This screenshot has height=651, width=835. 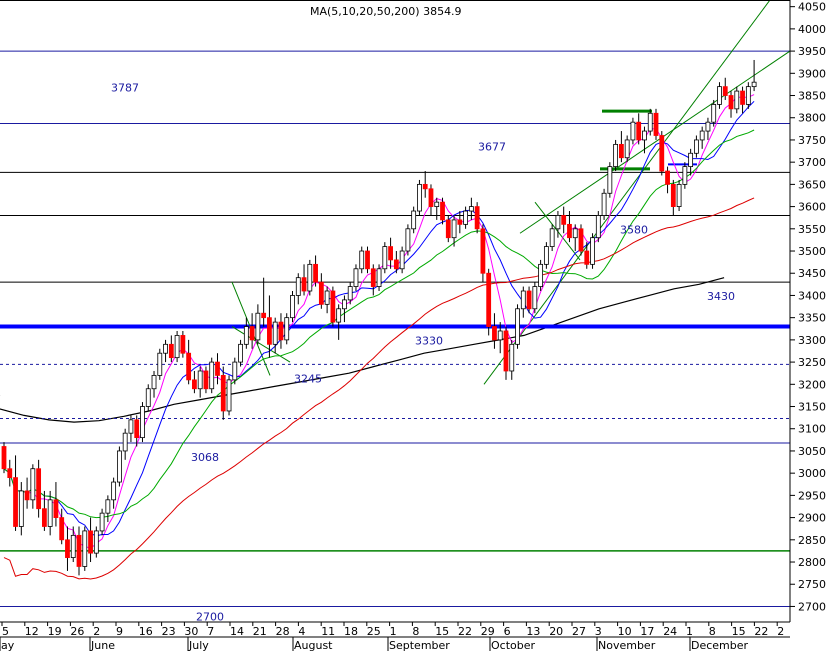 I want to click on x-tick-label-23: 13, so click(x=533, y=631).